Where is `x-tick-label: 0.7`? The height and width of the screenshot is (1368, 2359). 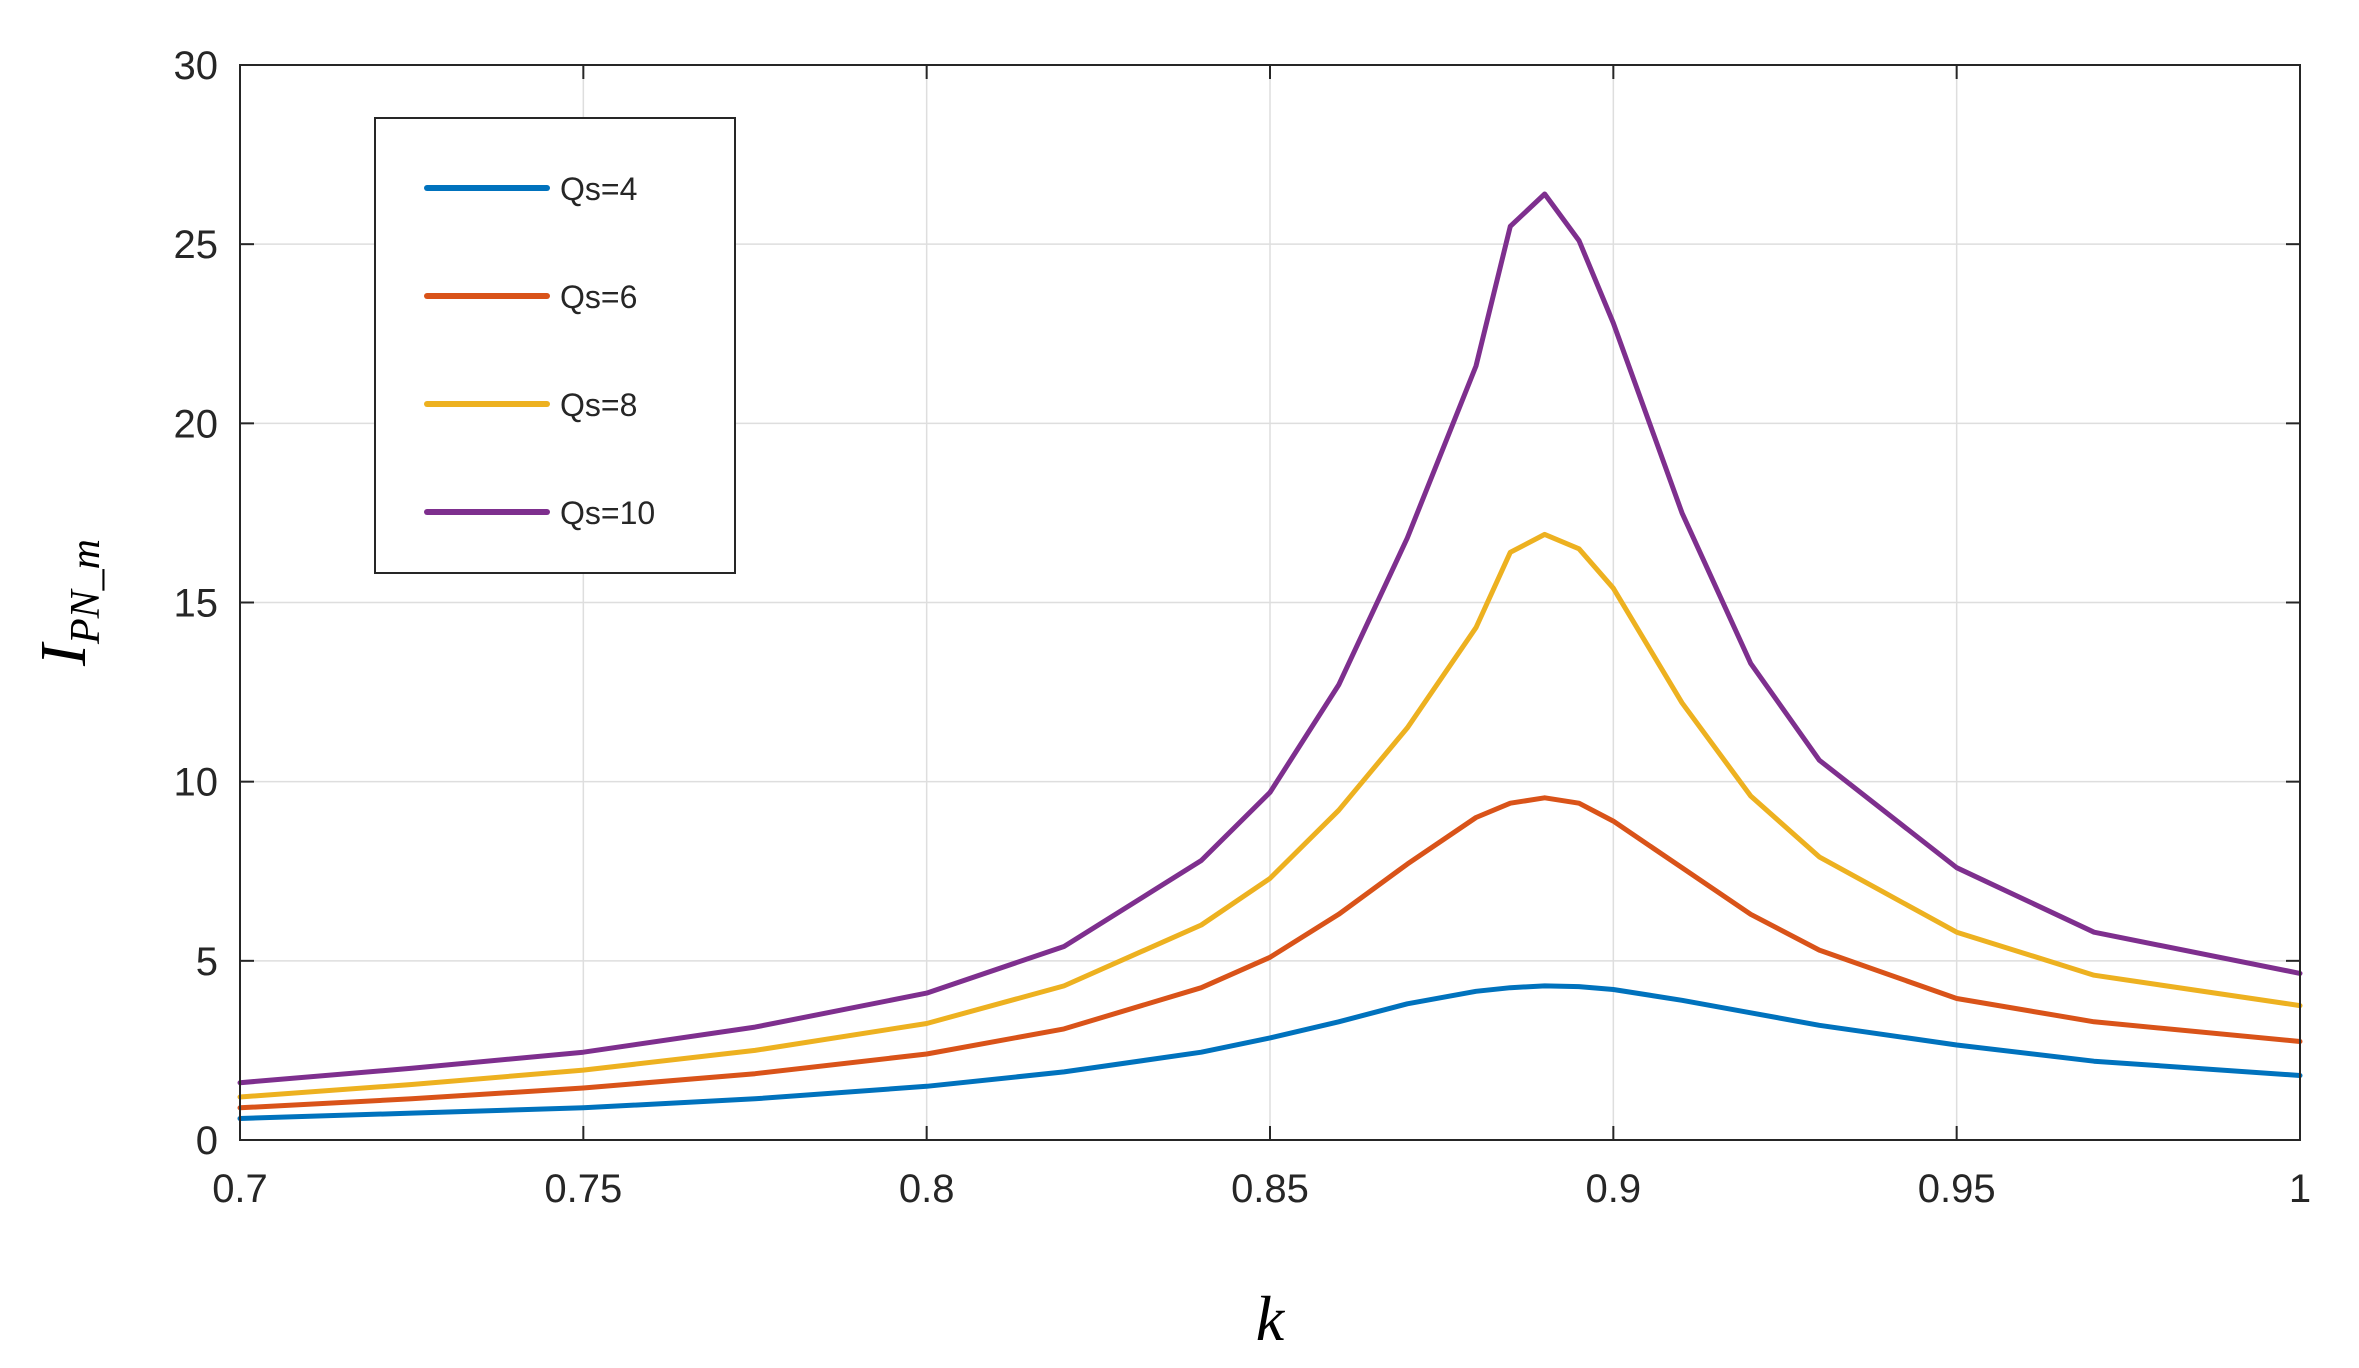 x-tick-label: 0.7 is located at coordinates (240, 1189).